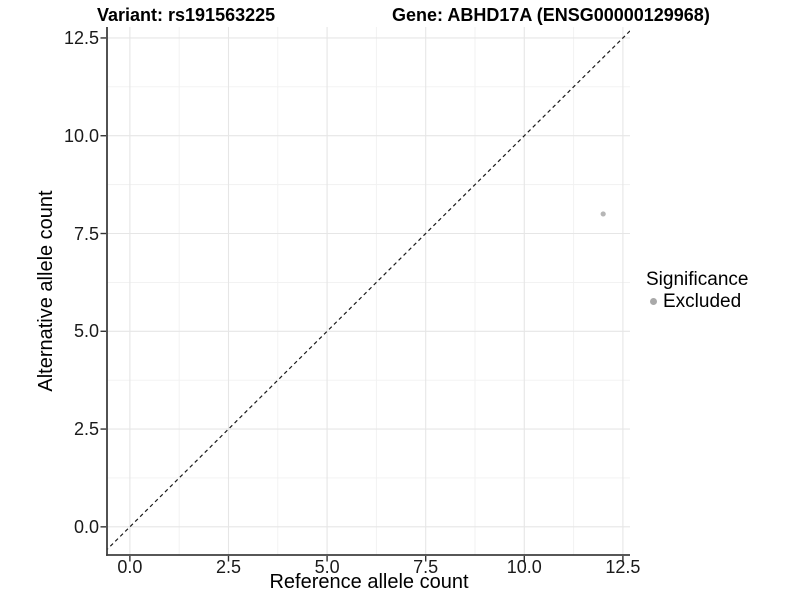 The image size is (800, 600). Describe the element at coordinates (46, 291) in the screenshot. I see `y-axis-title: Alternative allele count` at that location.